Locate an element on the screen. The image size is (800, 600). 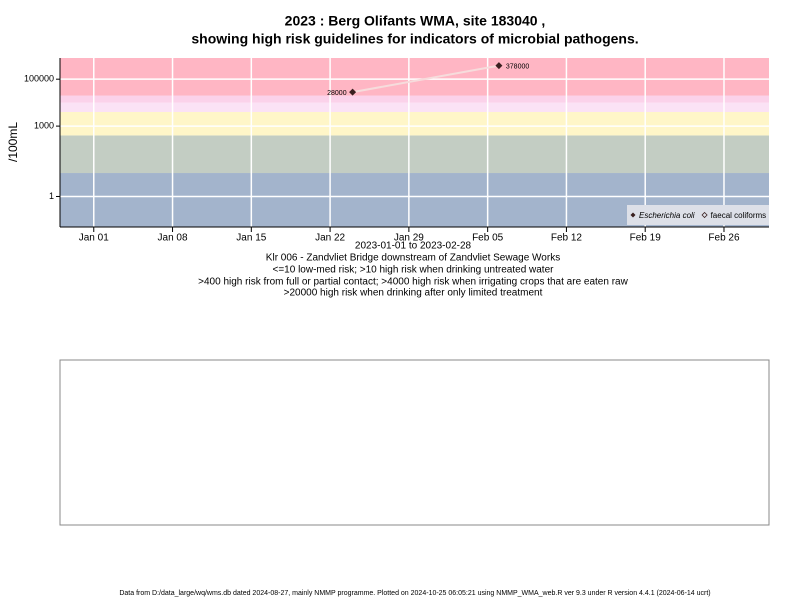
x-tick-label: Feb 26 is located at coordinates (724, 238).